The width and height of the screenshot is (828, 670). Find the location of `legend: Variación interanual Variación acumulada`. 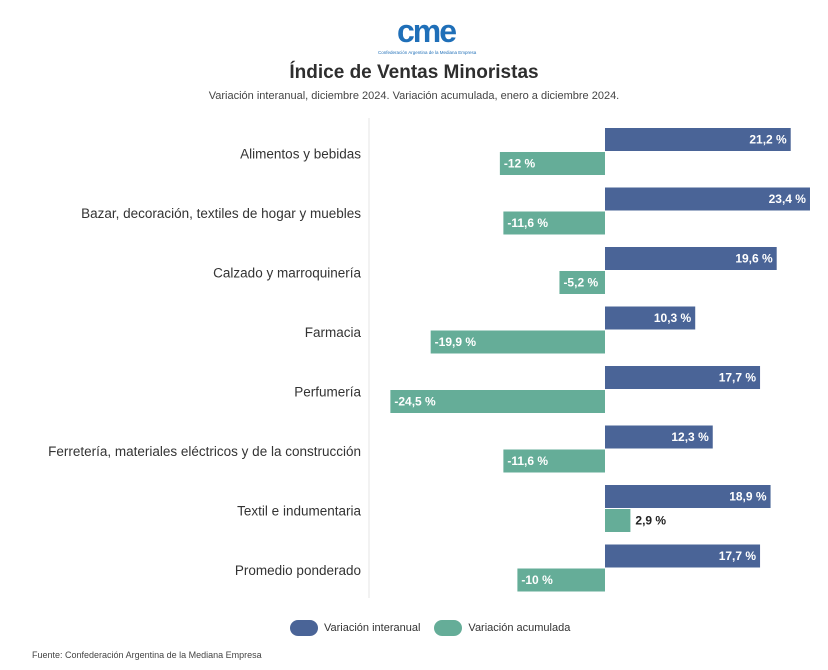

legend: Variación interanual Variación acumulada is located at coordinates (437, 628).